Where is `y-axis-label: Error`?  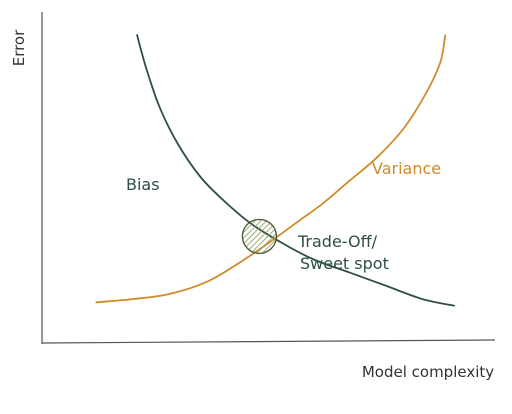 y-axis-label: Error is located at coordinates (19, 47).